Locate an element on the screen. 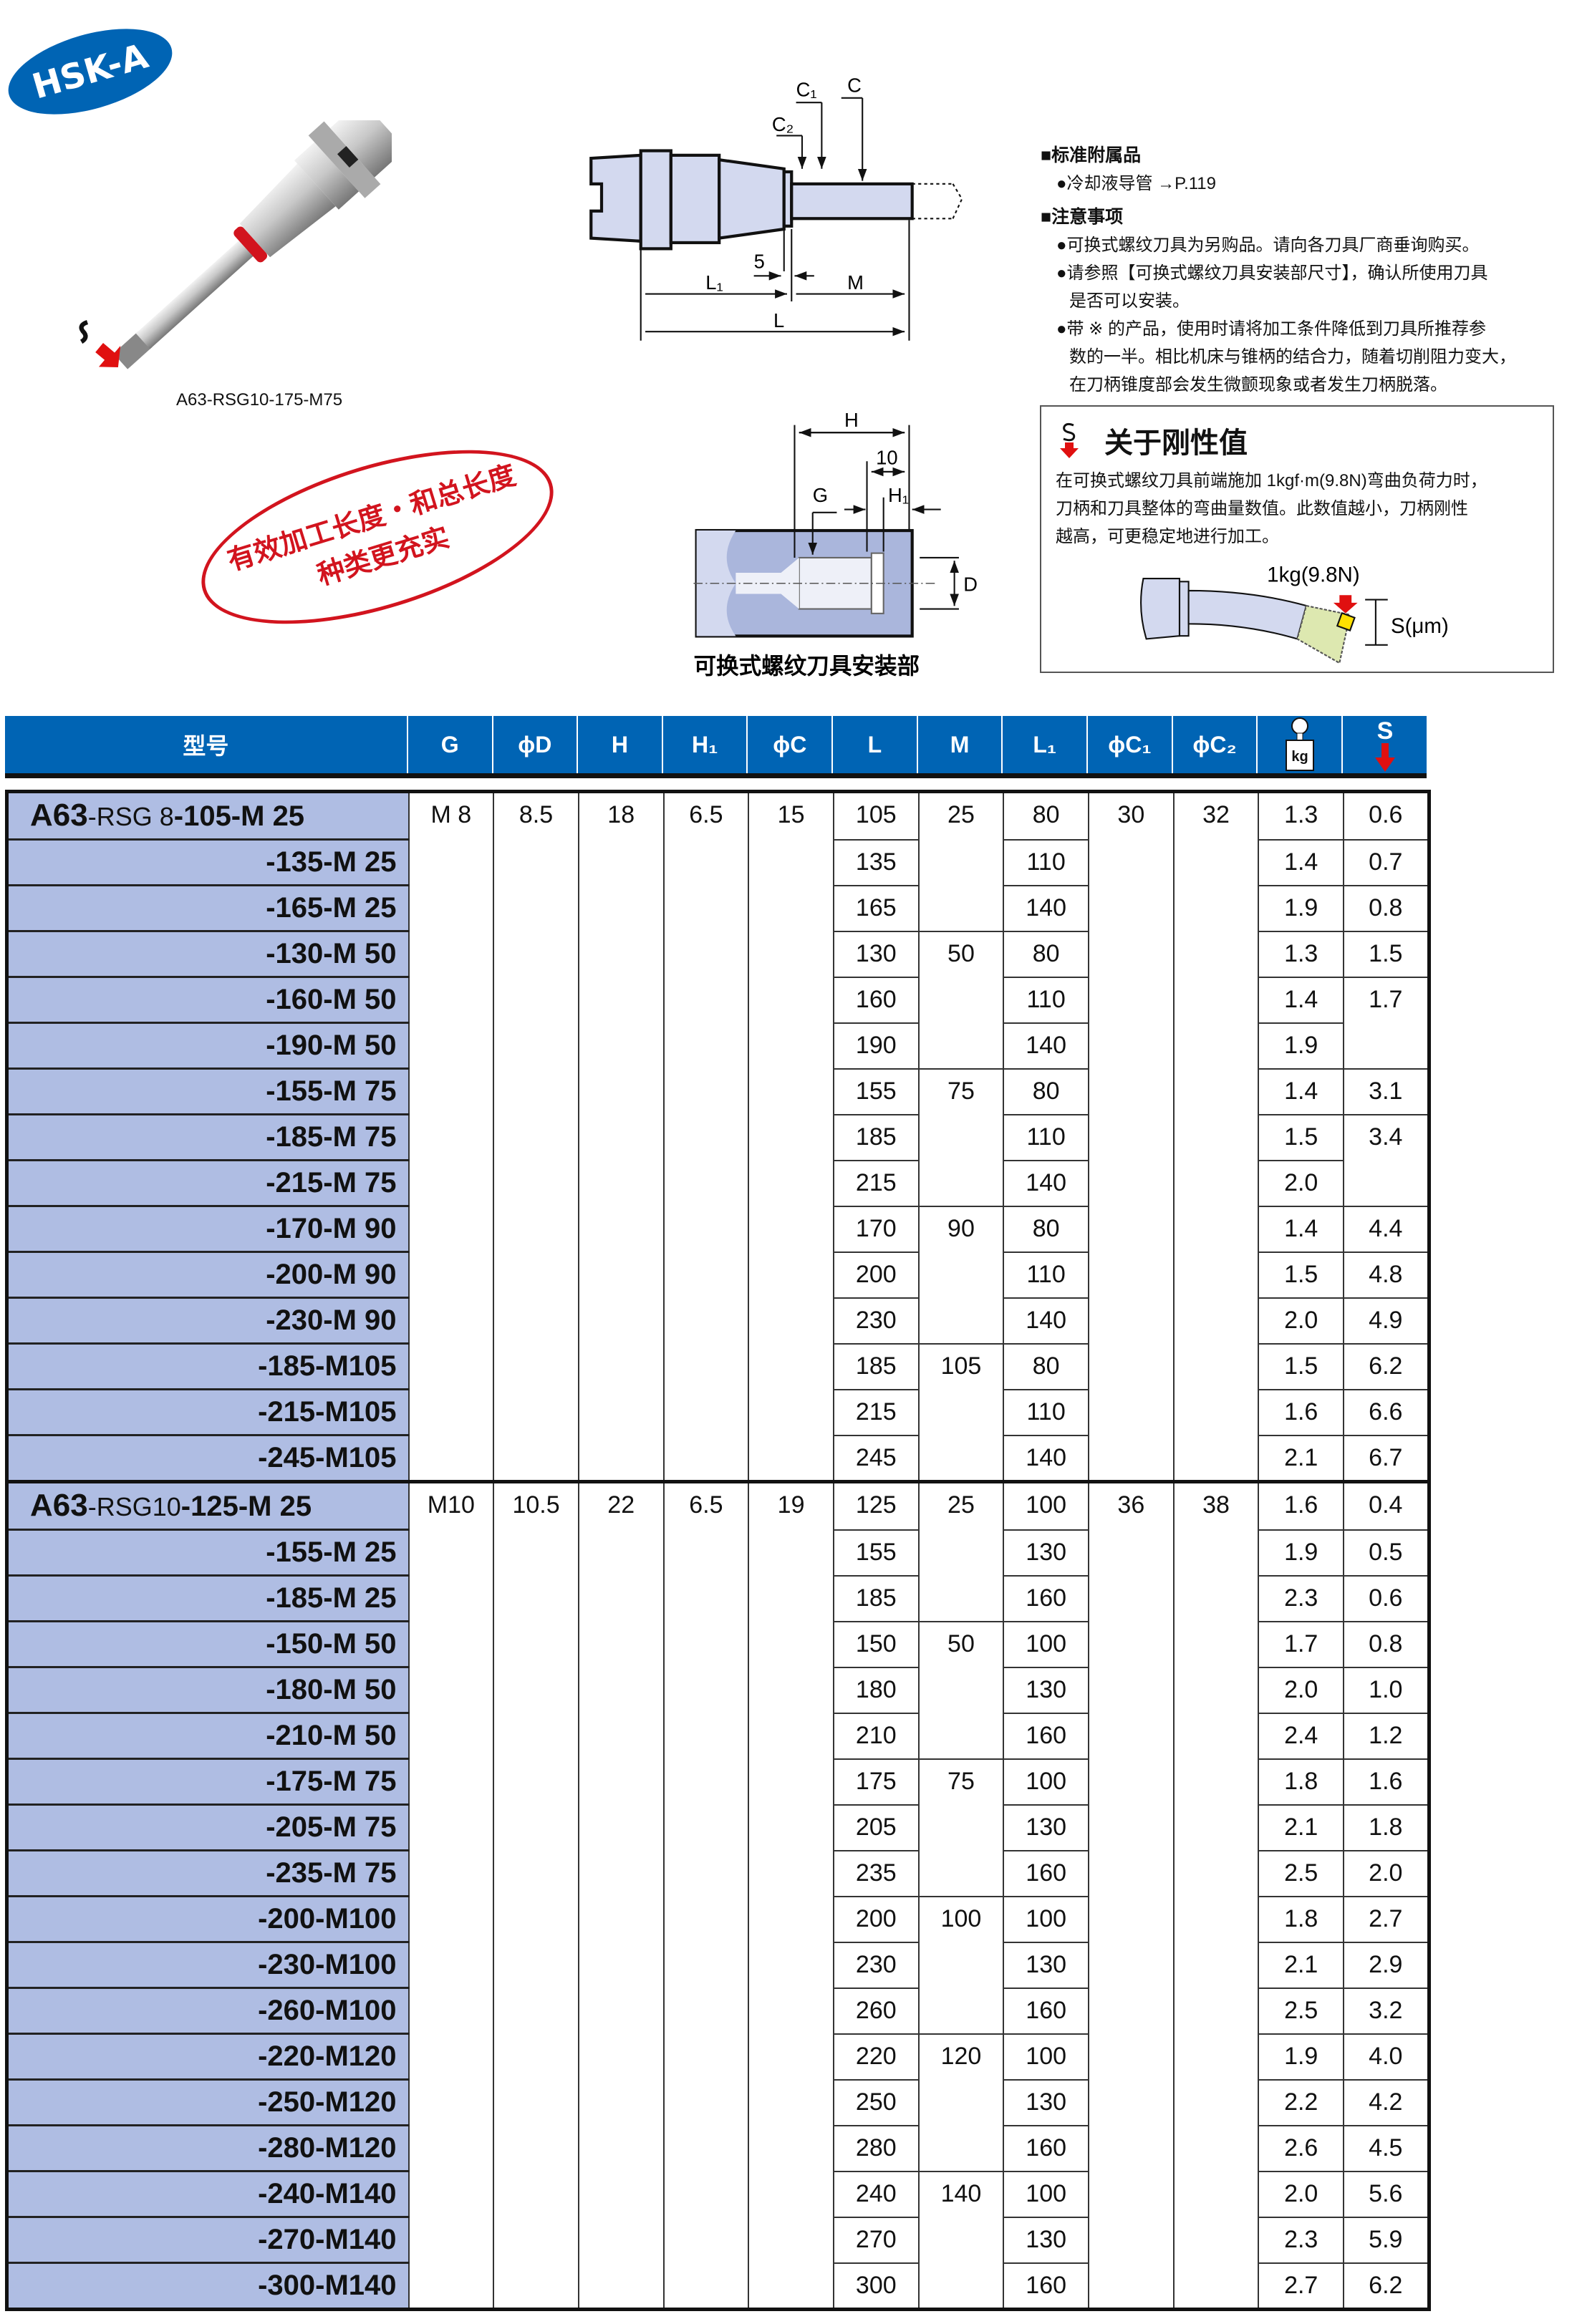 This screenshot has height=2324, width=1577. spec-cell-stiffness: 3.2 is located at coordinates (1386, 2011).